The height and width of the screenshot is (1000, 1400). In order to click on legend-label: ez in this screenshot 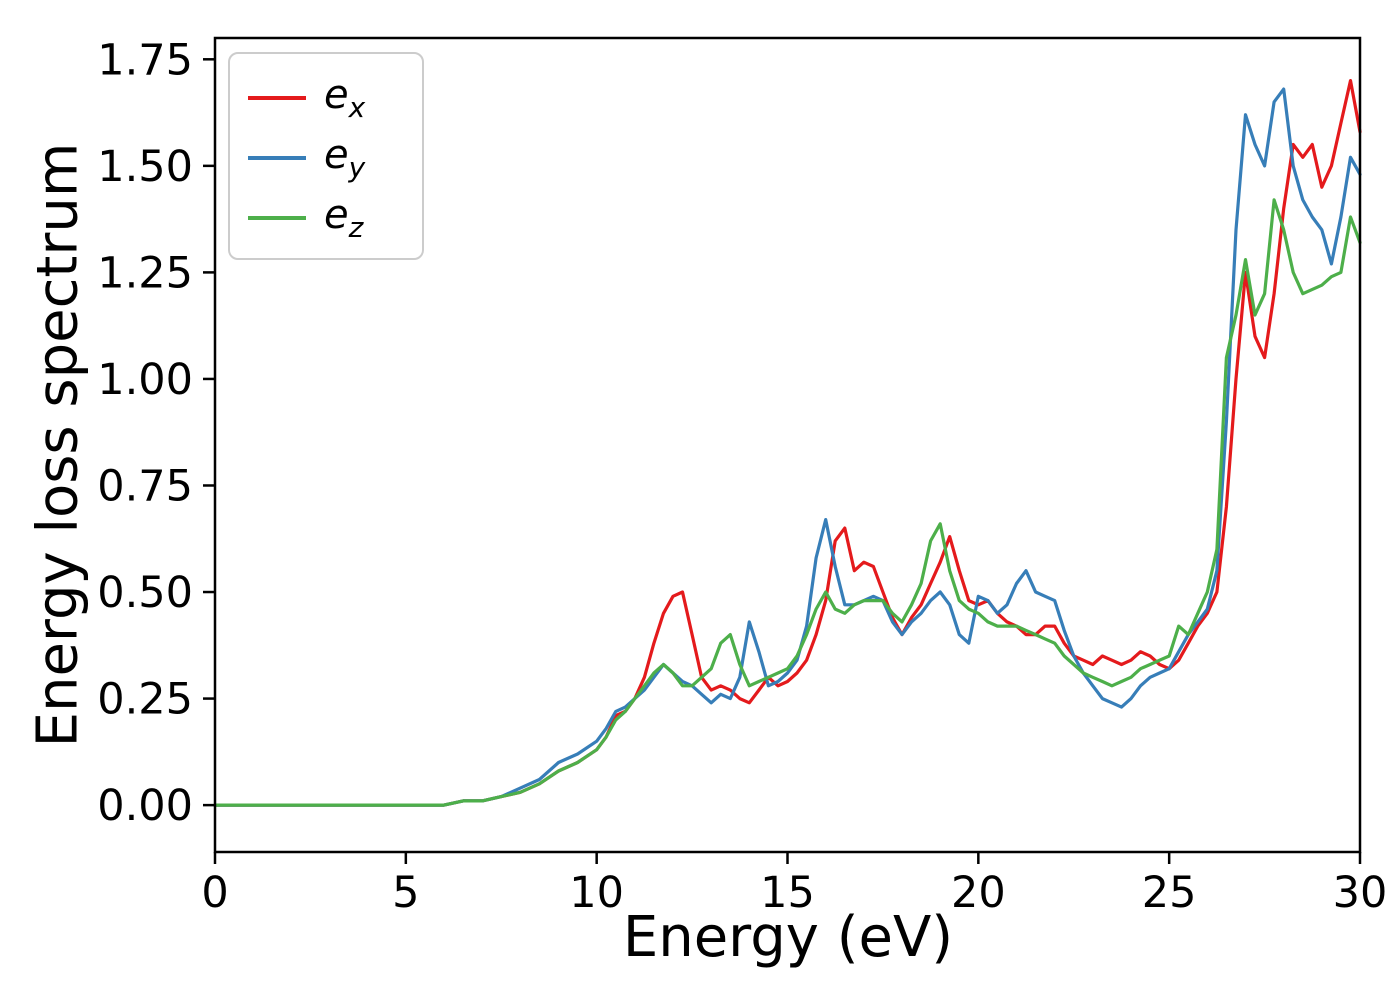, I will do `click(344, 218)`.